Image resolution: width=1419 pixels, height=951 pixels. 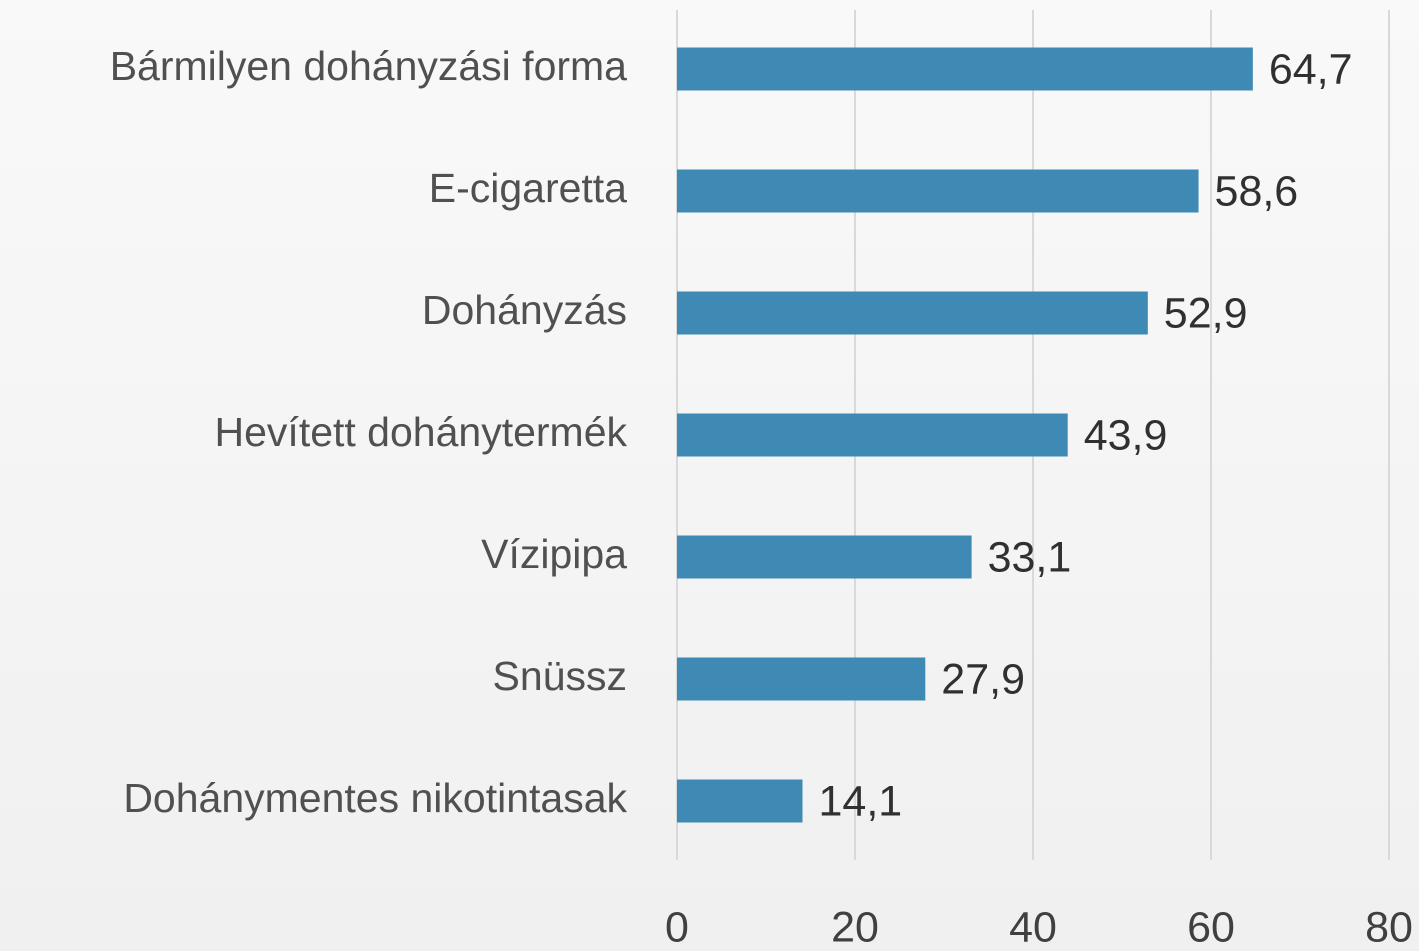 What do you see at coordinates (1257, 191) in the screenshot?
I see `data-label: 58,6` at bounding box center [1257, 191].